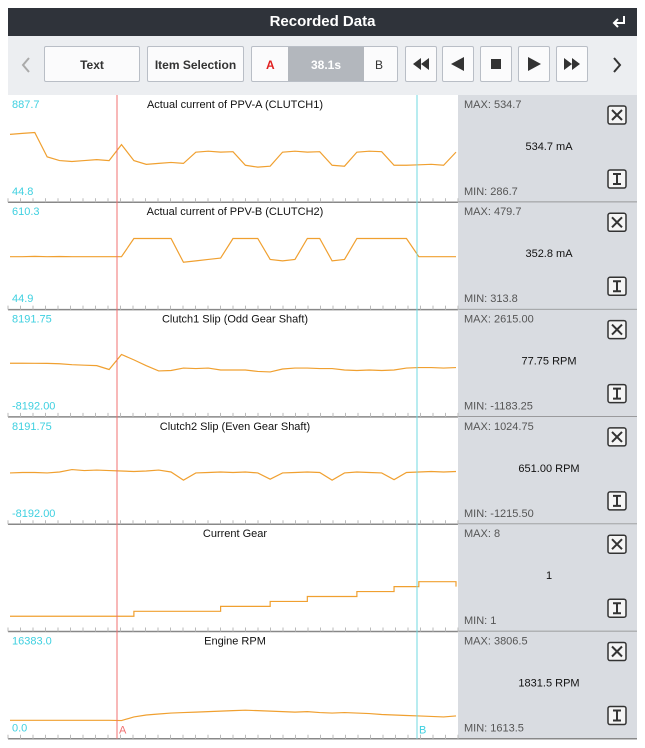 The width and height of the screenshot is (645, 748). I want to click on next-arrow, so click(617, 65).